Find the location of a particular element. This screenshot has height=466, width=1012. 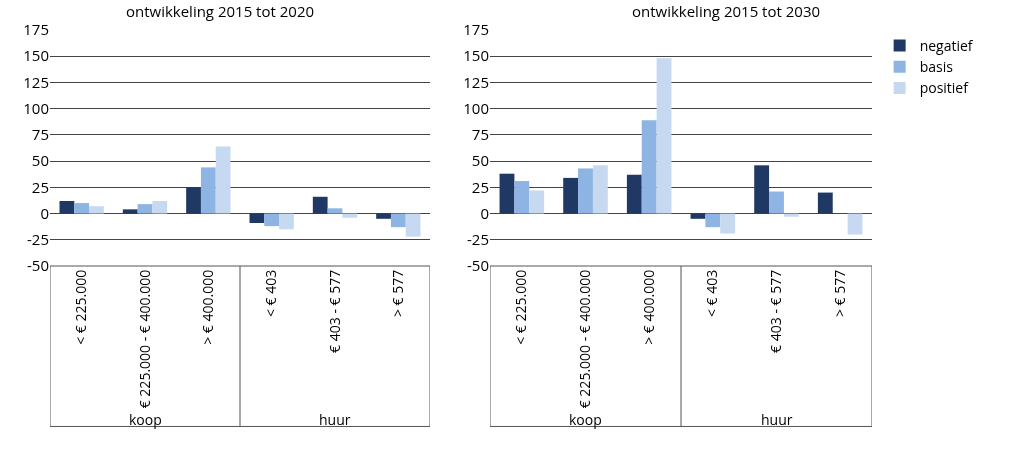

chart-title: ontwikkeling 2015 tot 2020 is located at coordinates (220, 11).